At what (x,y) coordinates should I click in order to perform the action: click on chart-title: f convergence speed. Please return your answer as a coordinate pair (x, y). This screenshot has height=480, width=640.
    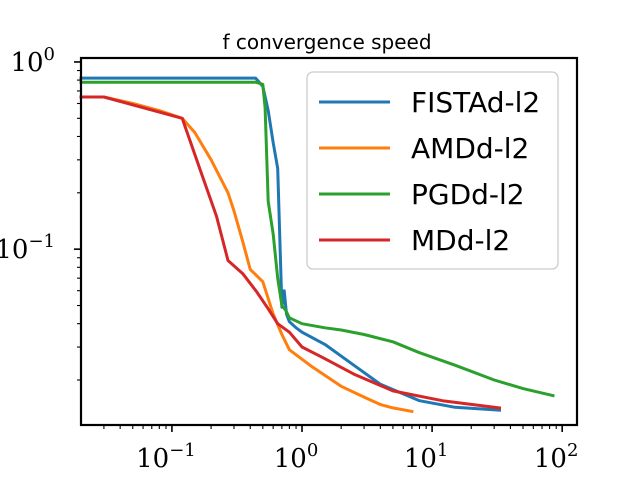
    Looking at the image, I should click on (326, 42).